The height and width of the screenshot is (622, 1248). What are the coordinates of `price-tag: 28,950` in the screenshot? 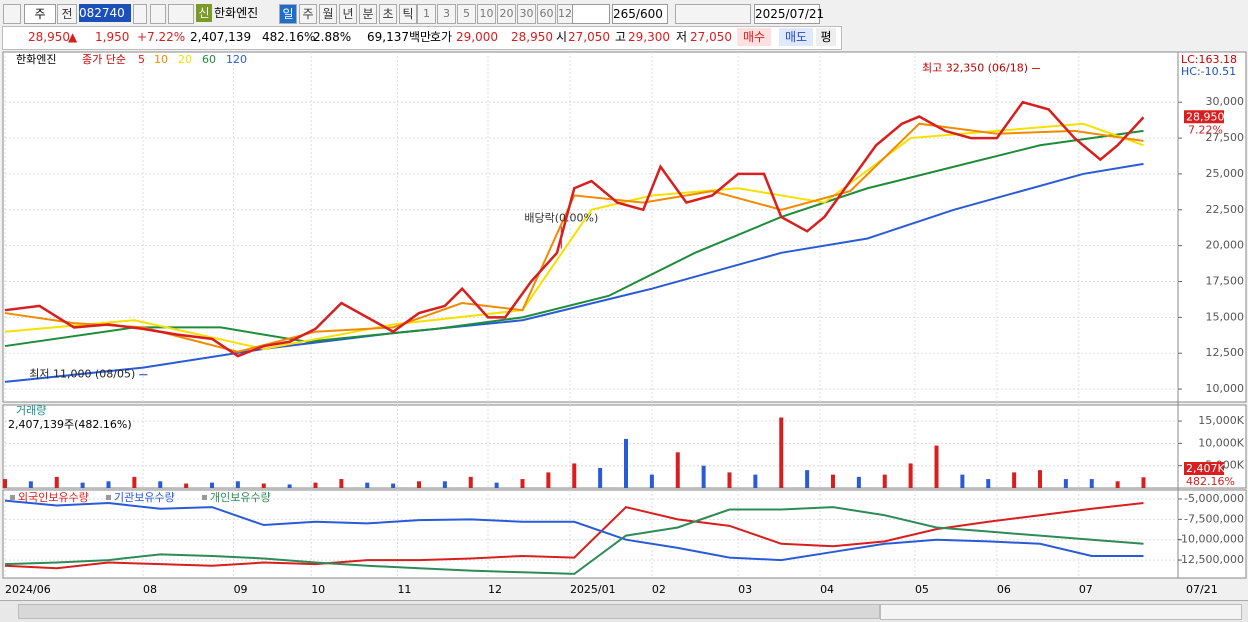 It's located at (1205, 116).